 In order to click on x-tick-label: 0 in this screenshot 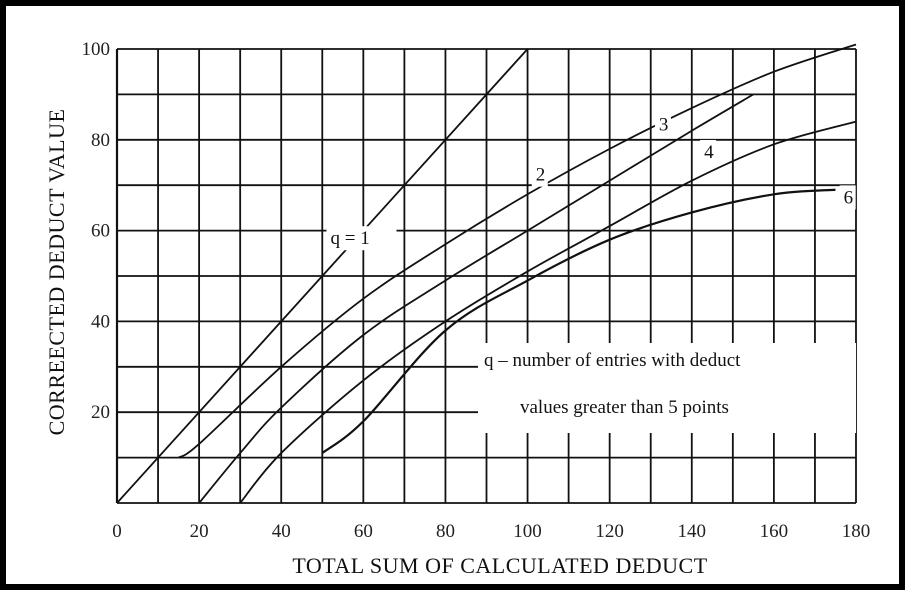, I will do `click(117, 531)`.